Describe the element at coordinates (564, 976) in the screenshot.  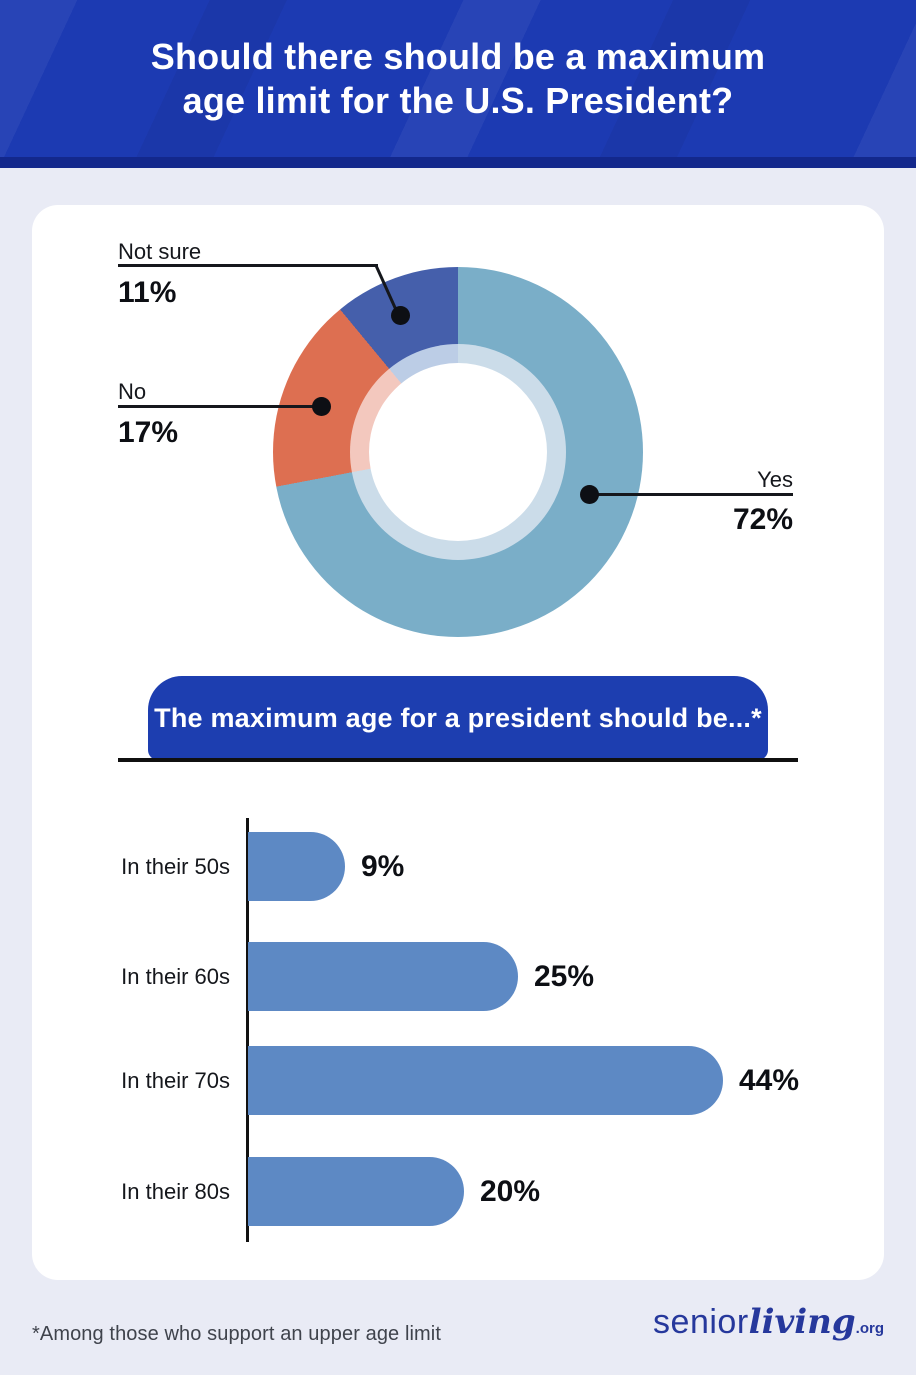
I see `bar-value-label: 25%` at that location.